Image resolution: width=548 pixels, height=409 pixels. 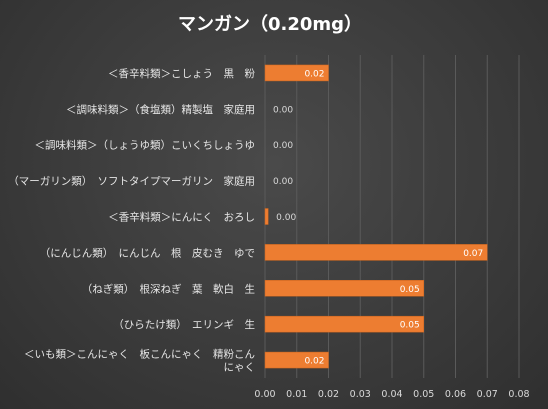 What do you see at coordinates (518, 394) in the screenshot?
I see `x-tick-label: 0.08` at bounding box center [518, 394].